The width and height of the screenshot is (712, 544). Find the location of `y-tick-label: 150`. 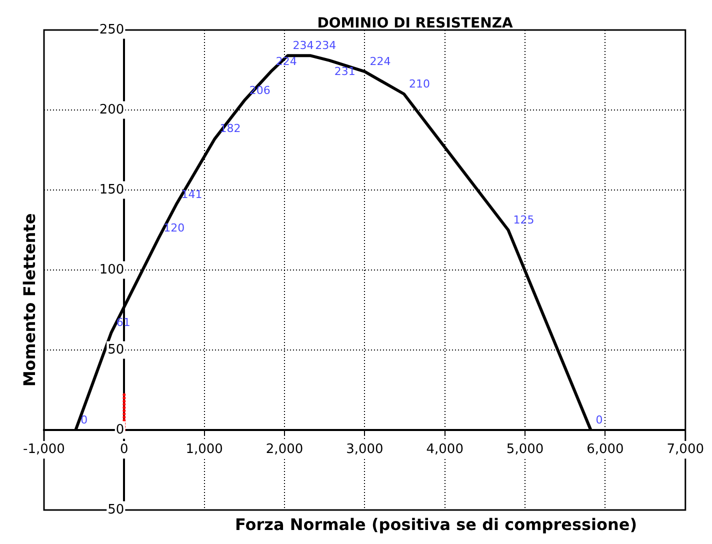

y-tick-label: 150 is located at coordinates (111, 190).